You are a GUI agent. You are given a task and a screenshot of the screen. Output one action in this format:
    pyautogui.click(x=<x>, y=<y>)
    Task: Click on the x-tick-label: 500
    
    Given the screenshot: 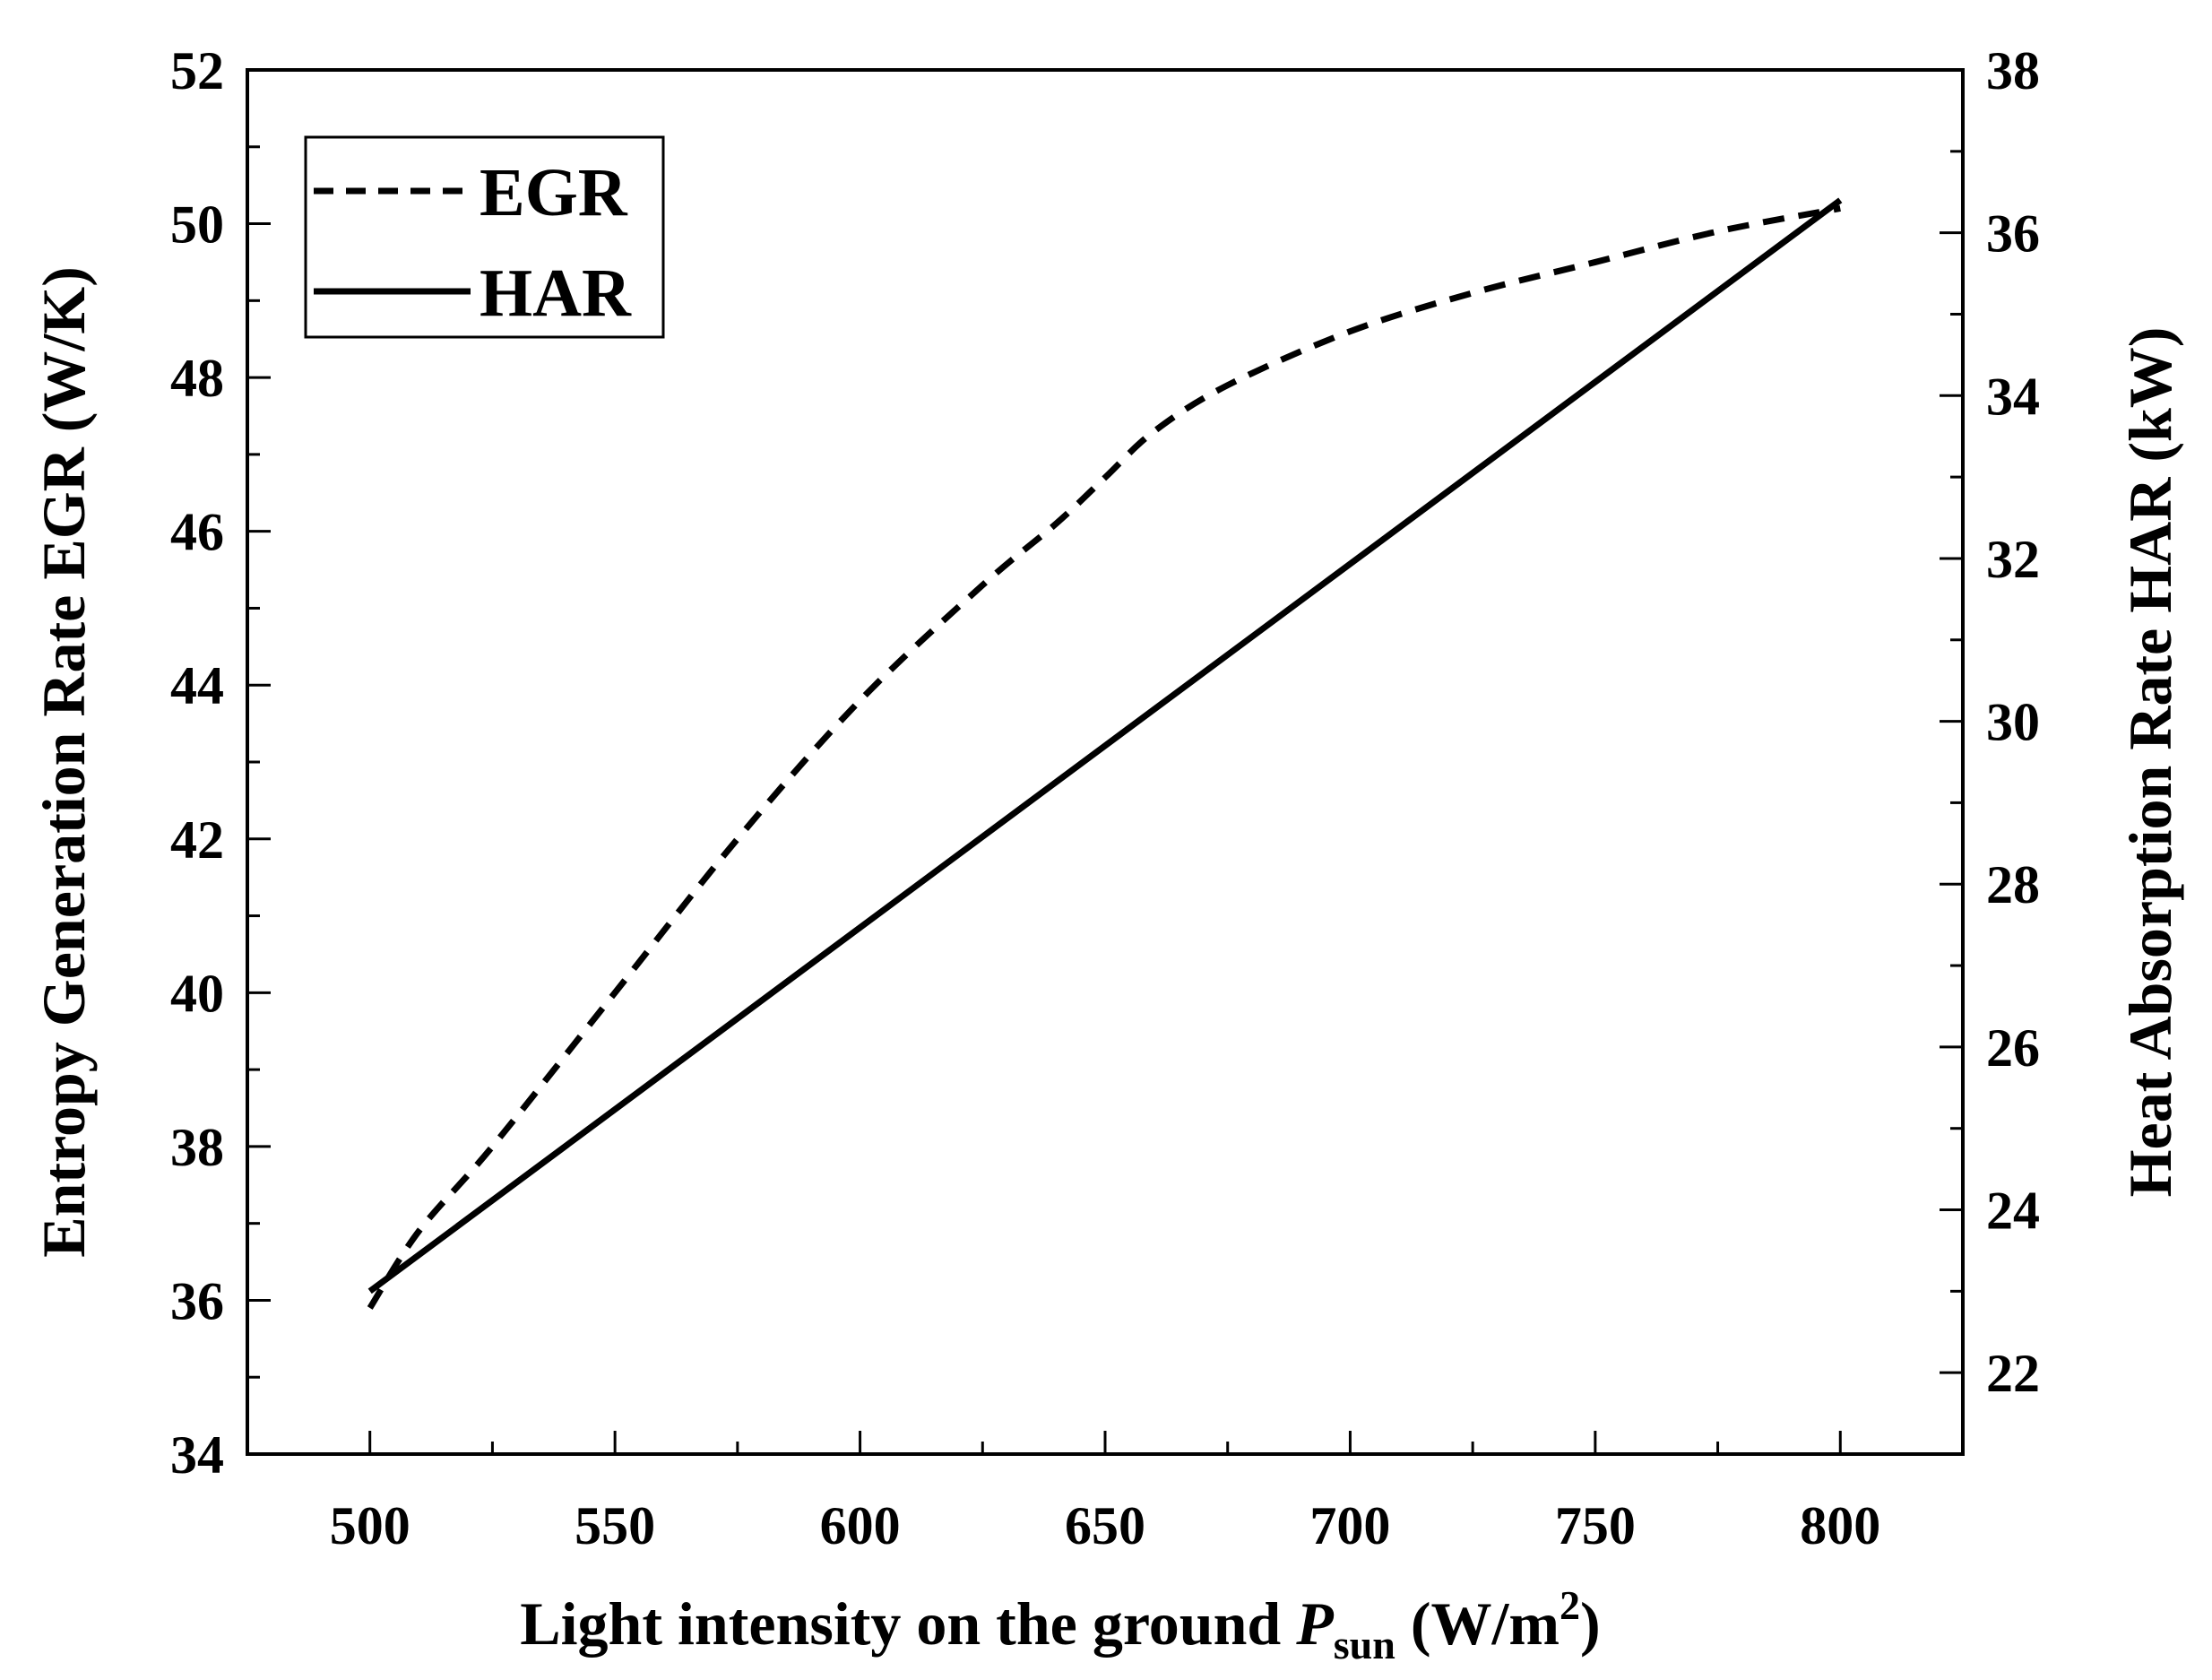 What is the action you would take?
    pyautogui.click(x=370, y=1525)
    